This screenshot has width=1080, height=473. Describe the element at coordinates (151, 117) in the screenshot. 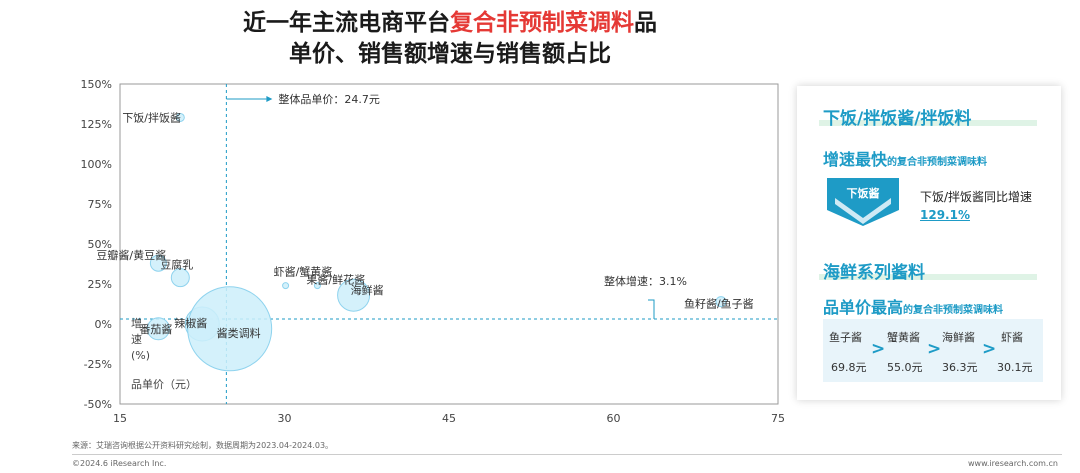

I see `point-label: 下饭/拌饭酱` at that location.